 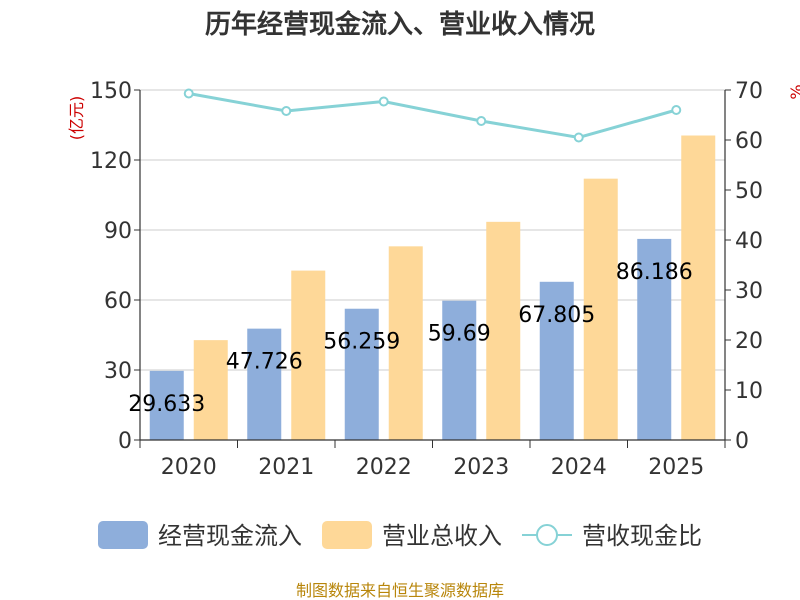 What do you see at coordinates (749, 91) in the screenshot?
I see `y-tick-label-right: 70` at bounding box center [749, 91].